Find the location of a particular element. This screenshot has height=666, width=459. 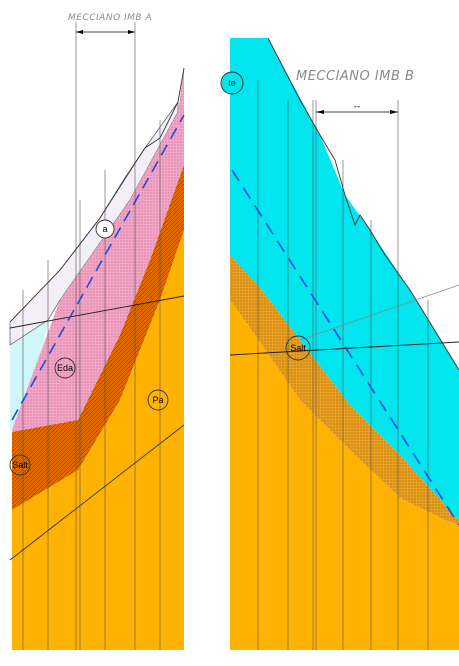

section-a-label-a: a is located at coordinates (105, 229).